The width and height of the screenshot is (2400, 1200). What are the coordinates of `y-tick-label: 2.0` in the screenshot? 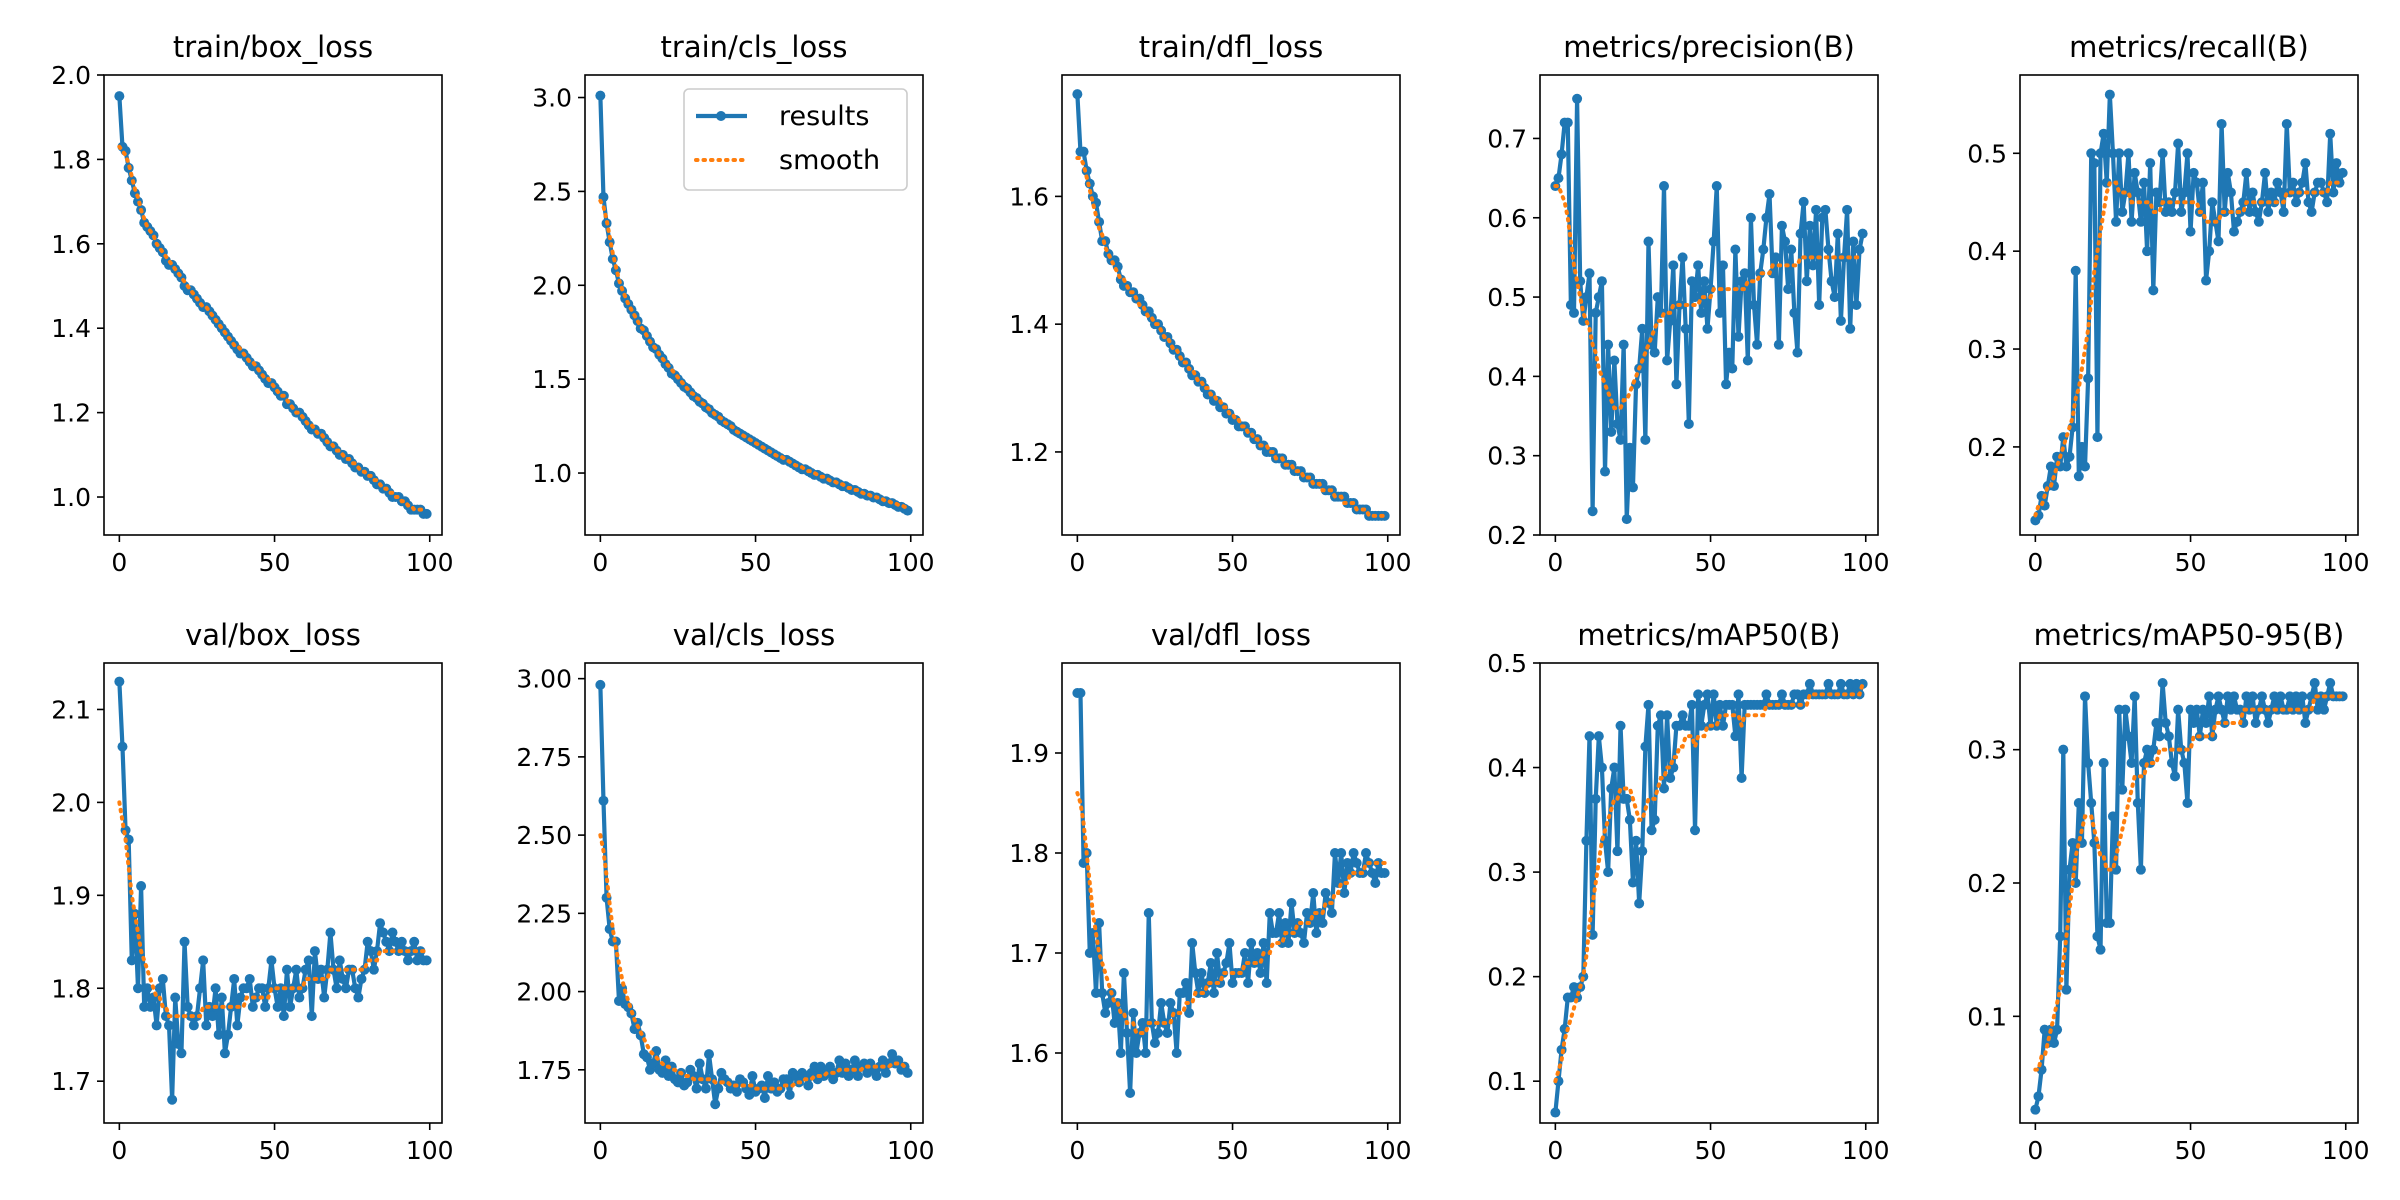 It's located at (71, 75).